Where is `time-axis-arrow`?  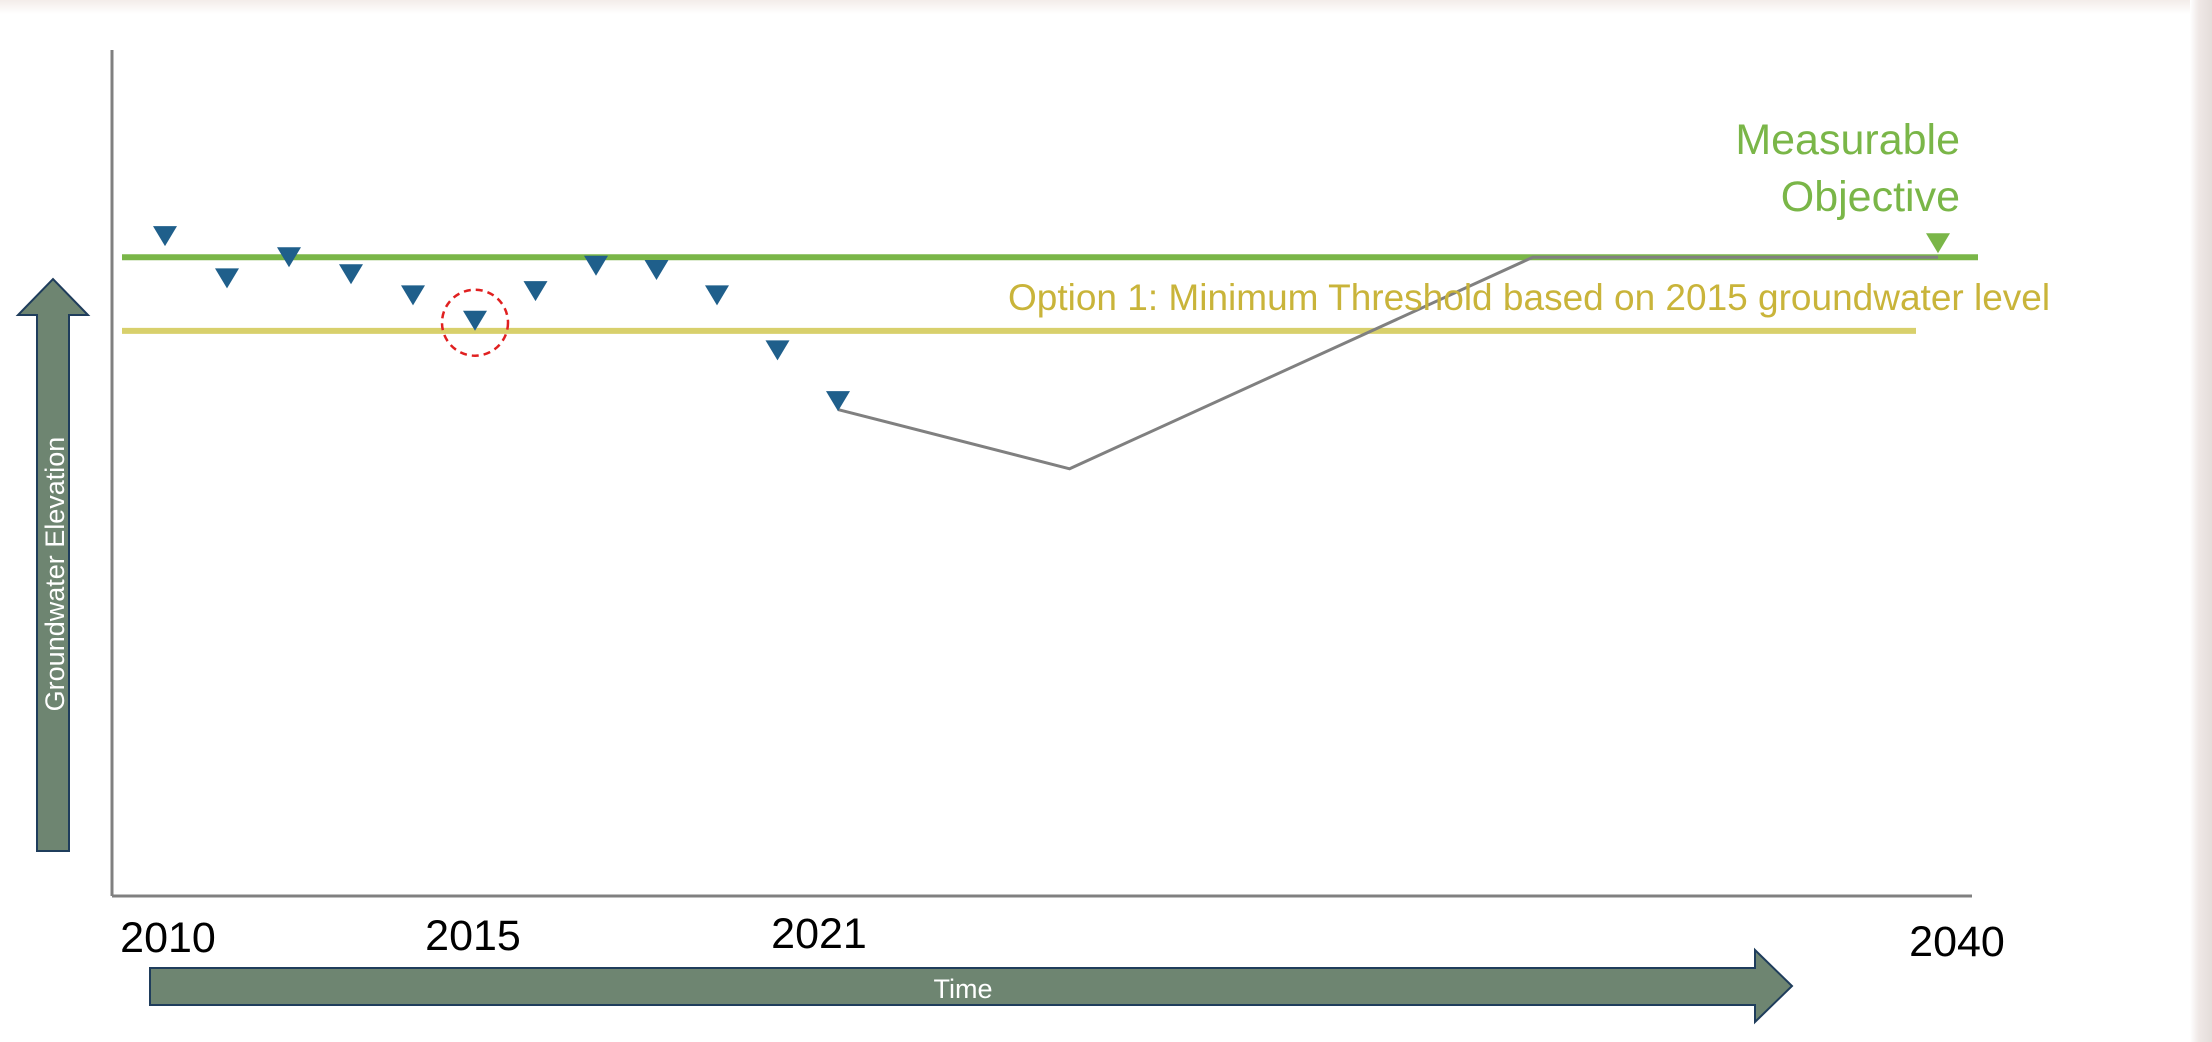 time-axis-arrow is located at coordinates (971, 986).